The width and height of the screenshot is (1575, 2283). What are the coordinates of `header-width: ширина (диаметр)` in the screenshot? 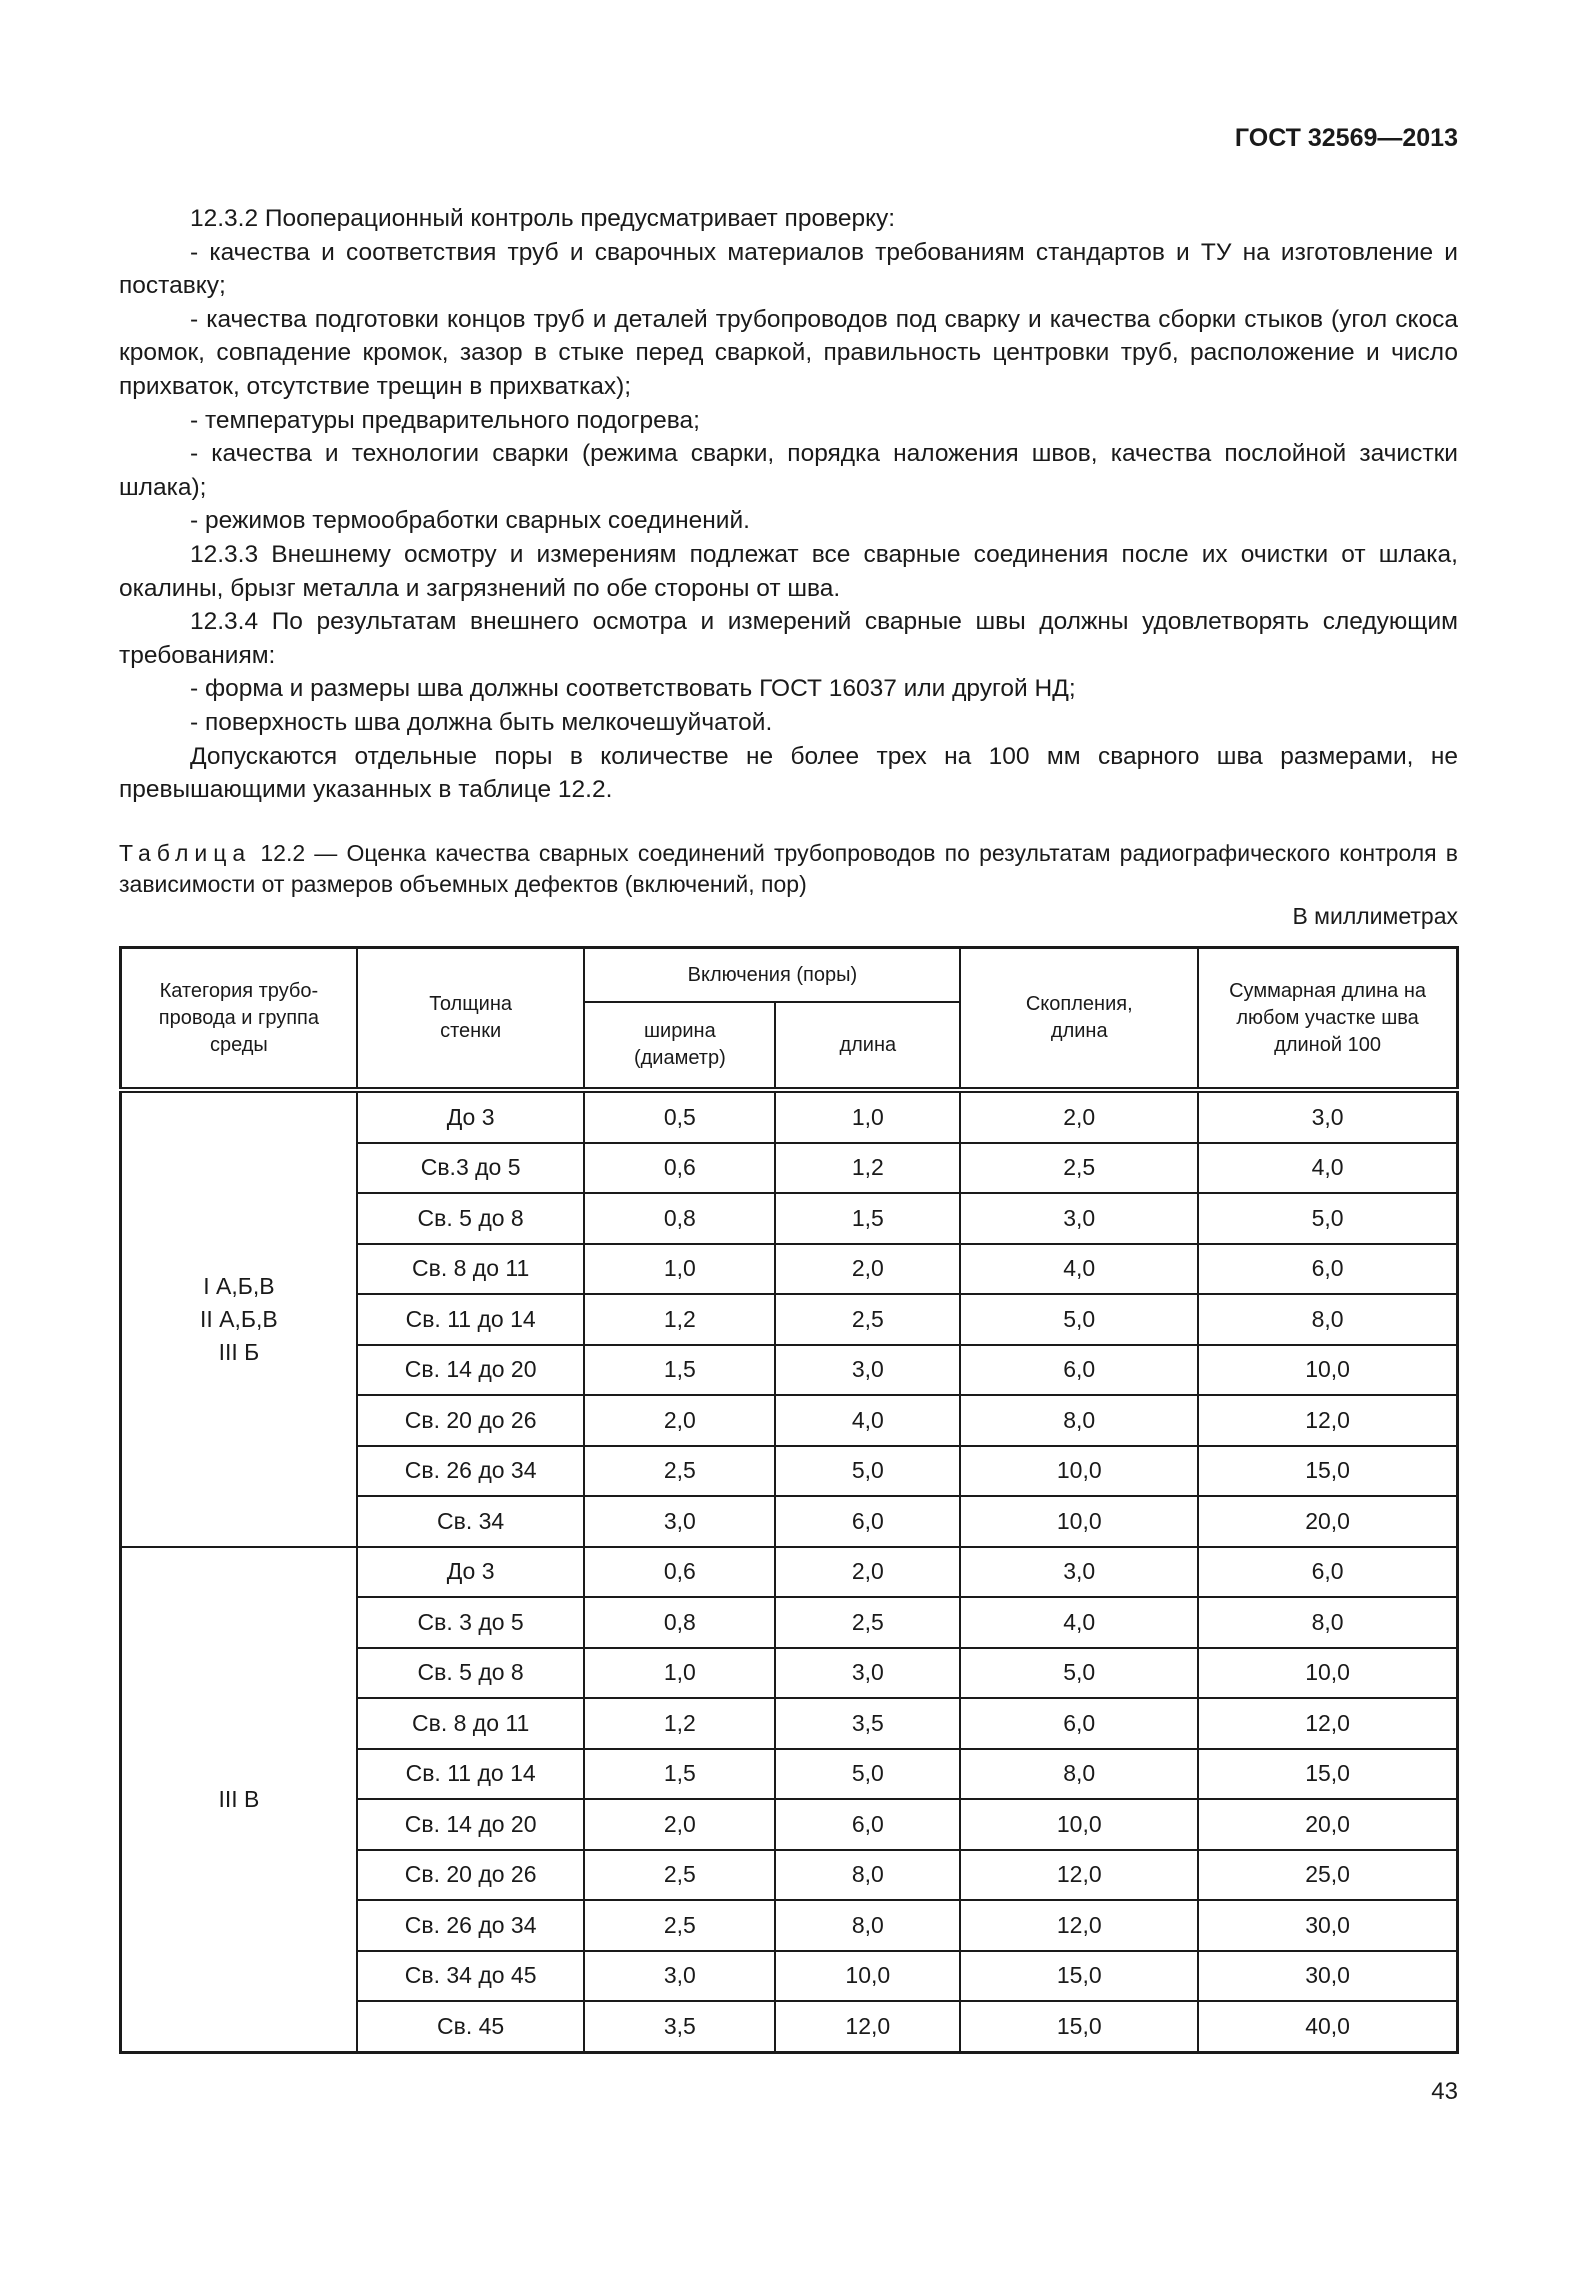 It's located at (680, 1046).